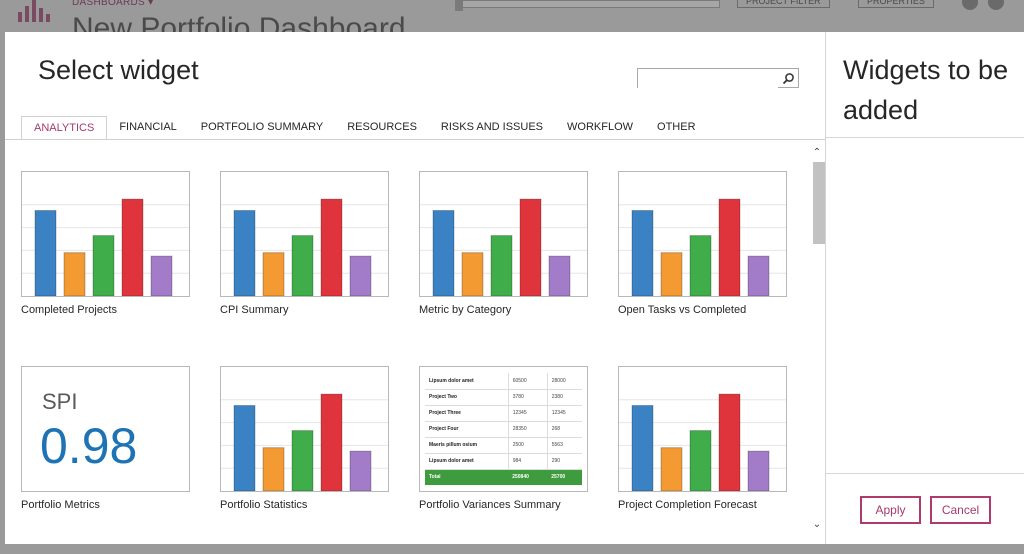 This screenshot has width=1024, height=554. I want to click on search-input, so click(708, 79).